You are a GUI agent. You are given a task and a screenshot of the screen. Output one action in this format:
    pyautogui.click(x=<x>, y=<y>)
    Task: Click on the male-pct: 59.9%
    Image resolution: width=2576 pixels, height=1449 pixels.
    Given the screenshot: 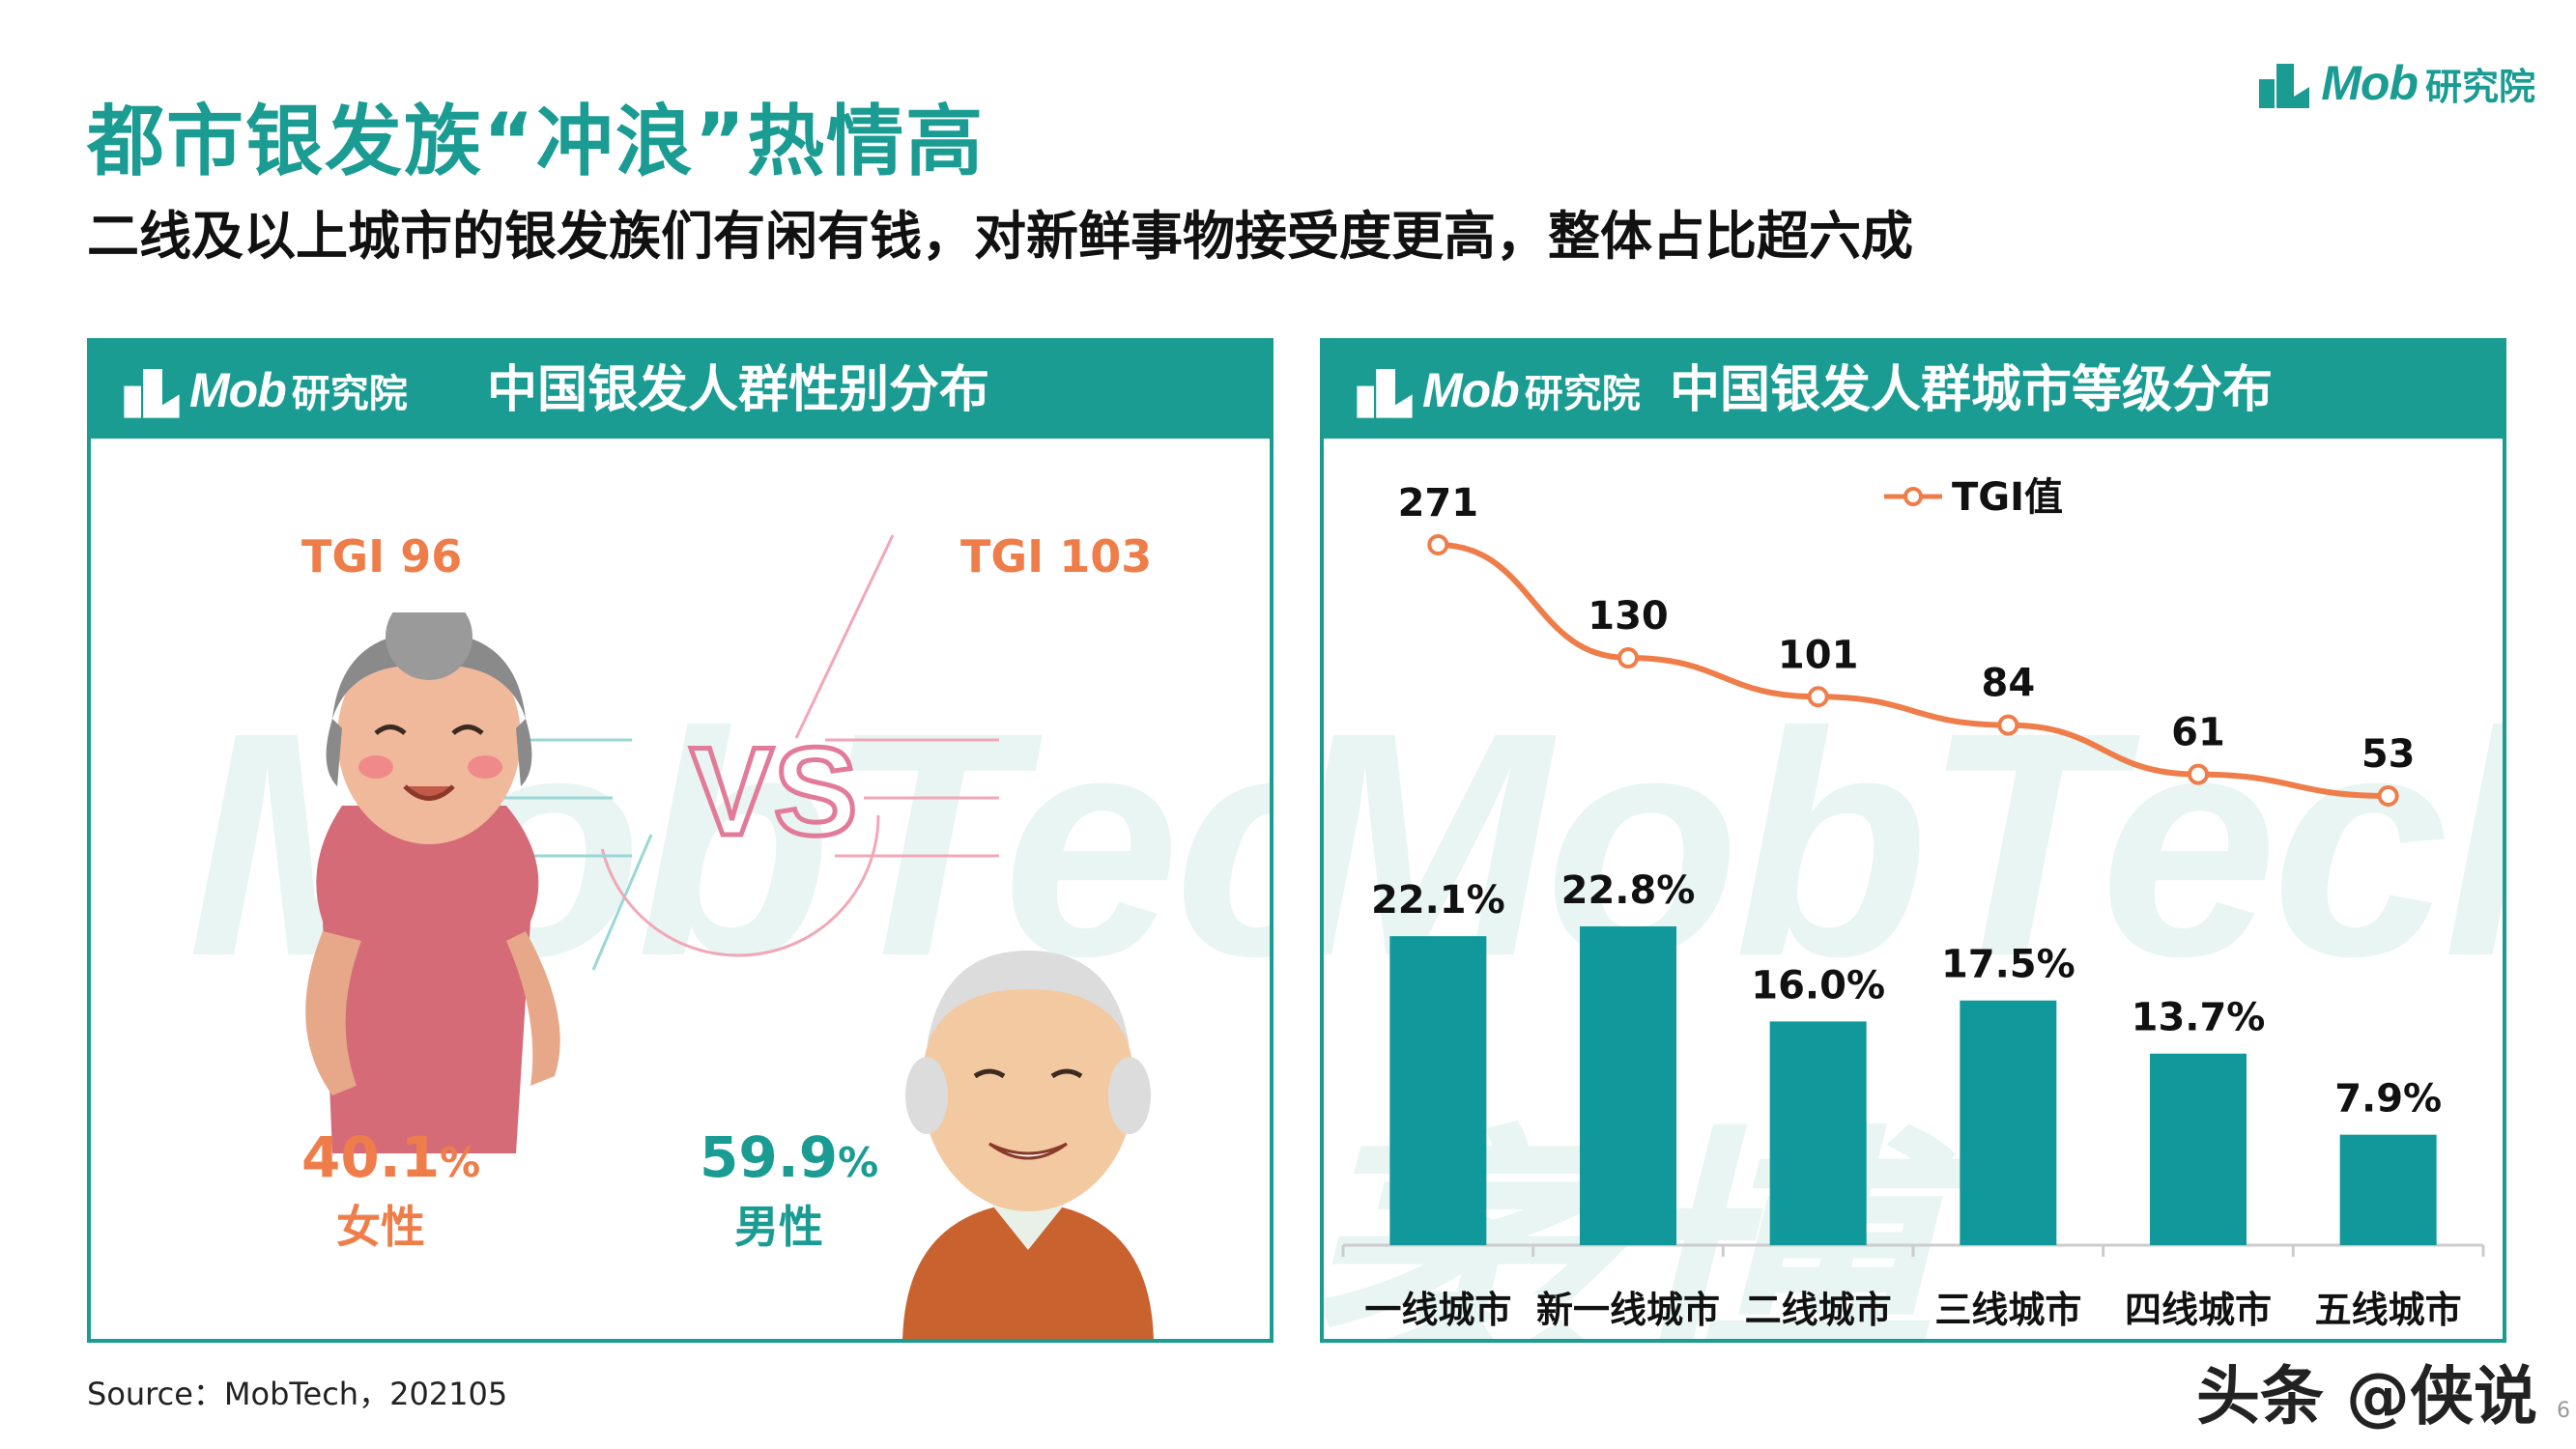 What is the action you would take?
    pyautogui.click(x=789, y=1157)
    